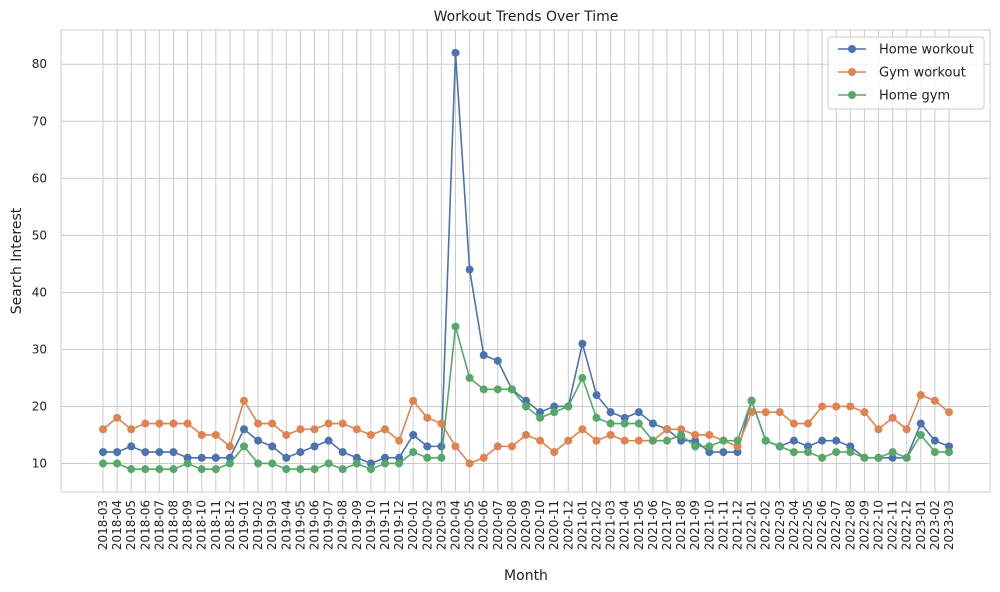  I want to click on x-tick-label: 2018-06, so click(145, 525).